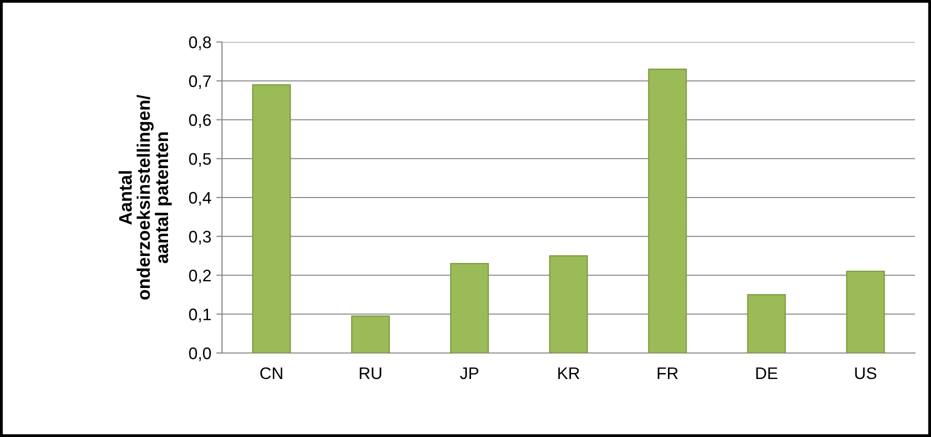 This screenshot has height=437, width=931. Describe the element at coordinates (200, 315) in the screenshot. I see `y-tick-label: 0,1` at that location.